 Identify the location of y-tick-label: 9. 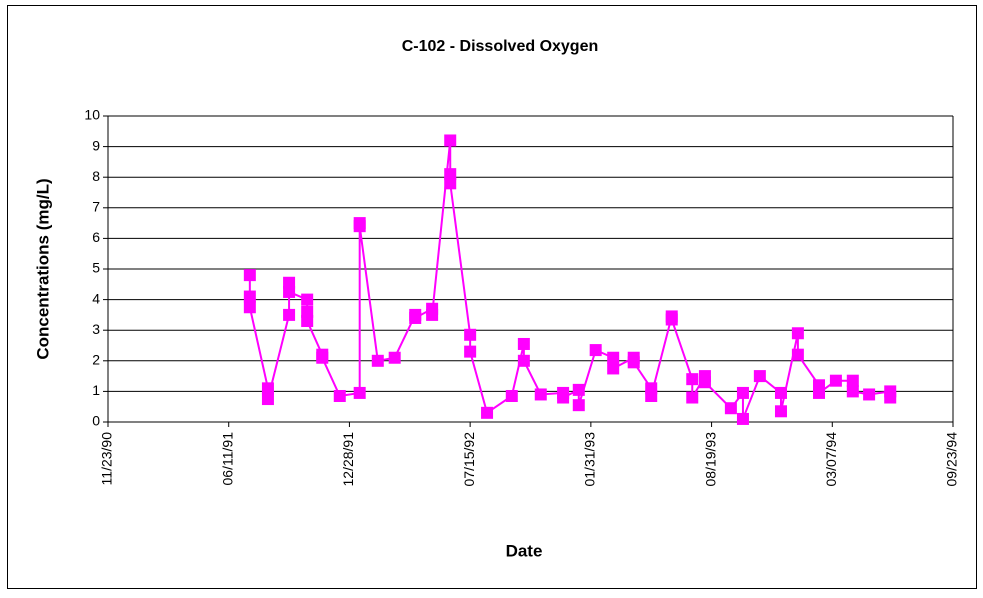
(96, 145).